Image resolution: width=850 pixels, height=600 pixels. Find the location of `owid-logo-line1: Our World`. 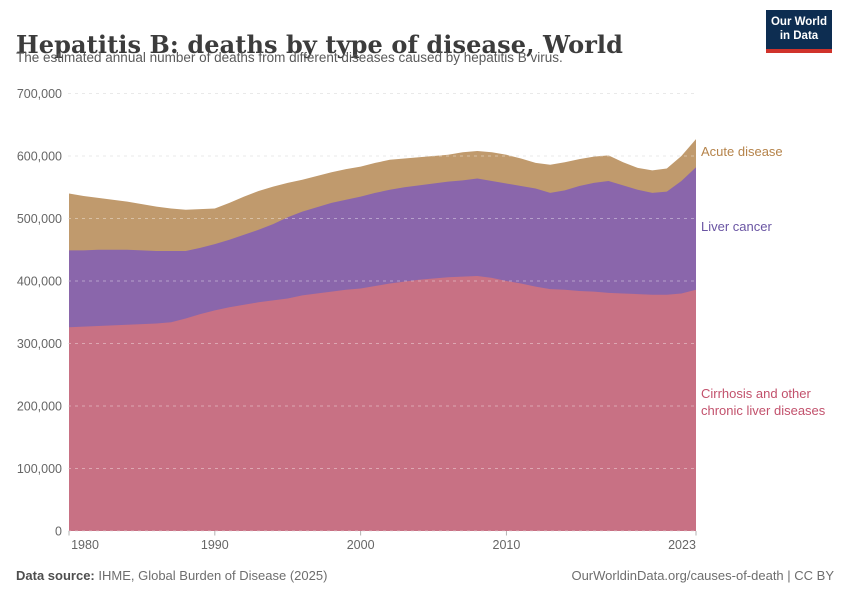

owid-logo-line1: Our World is located at coordinates (798, 22).